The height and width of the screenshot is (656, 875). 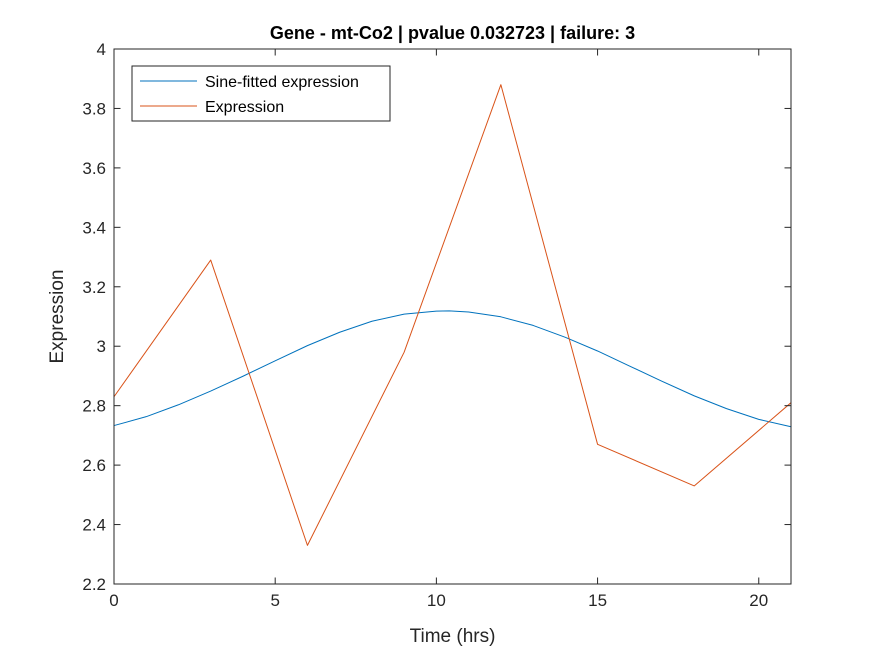 What do you see at coordinates (113, 600) in the screenshot?
I see `x-tick-label: 0` at bounding box center [113, 600].